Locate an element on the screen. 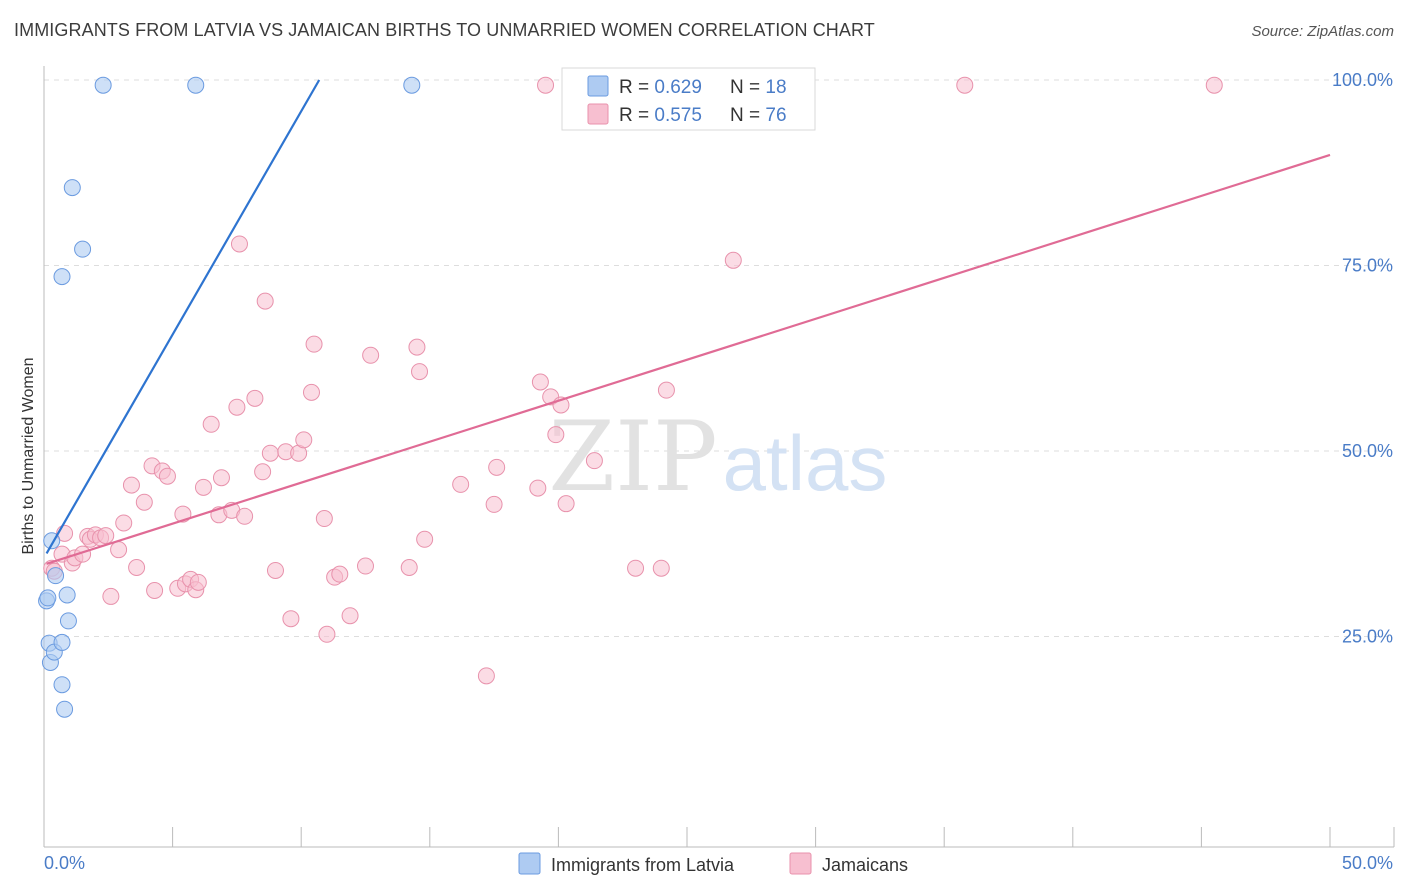 The image size is (1406, 892). y-tick-label: 100.0% is located at coordinates (1362, 80).